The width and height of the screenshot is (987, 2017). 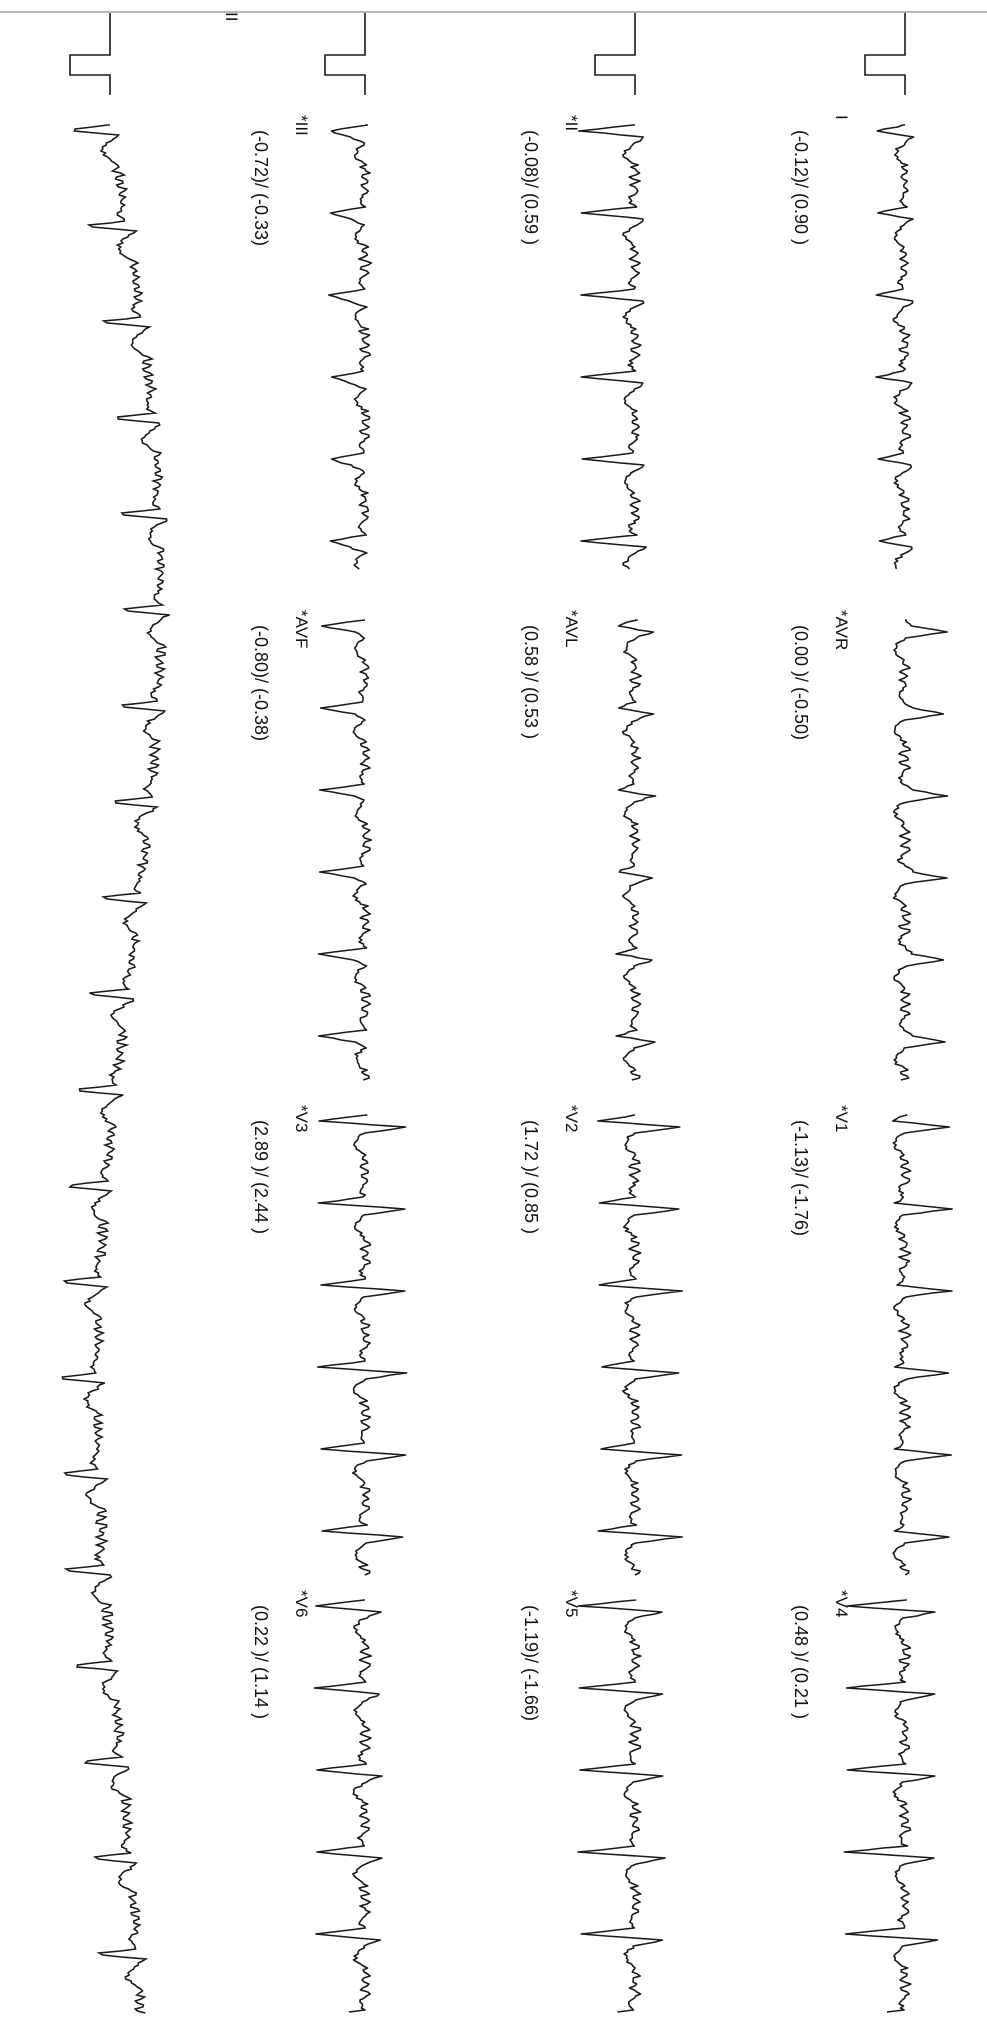 What do you see at coordinates (493, 12) in the screenshot?
I see `top-border-line` at bounding box center [493, 12].